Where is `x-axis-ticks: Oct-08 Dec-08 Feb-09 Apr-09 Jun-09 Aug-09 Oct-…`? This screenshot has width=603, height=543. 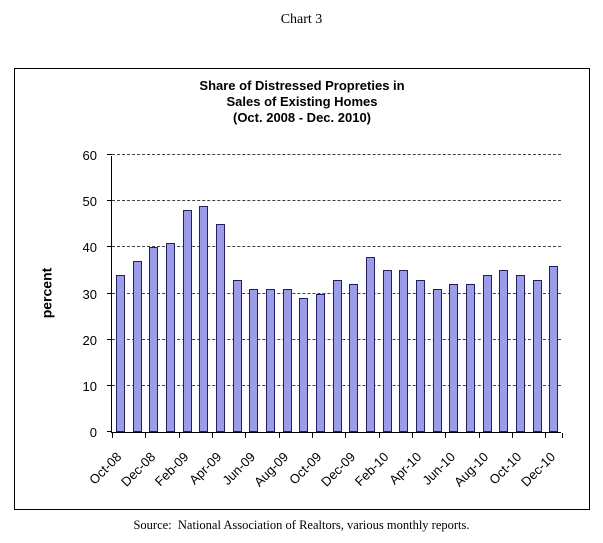 x-axis-ticks: Oct-08 Dec-08 Feb-09 Apr-09 Jun-09 Aug-09 Oct-… is located at coordinates (323, 469).